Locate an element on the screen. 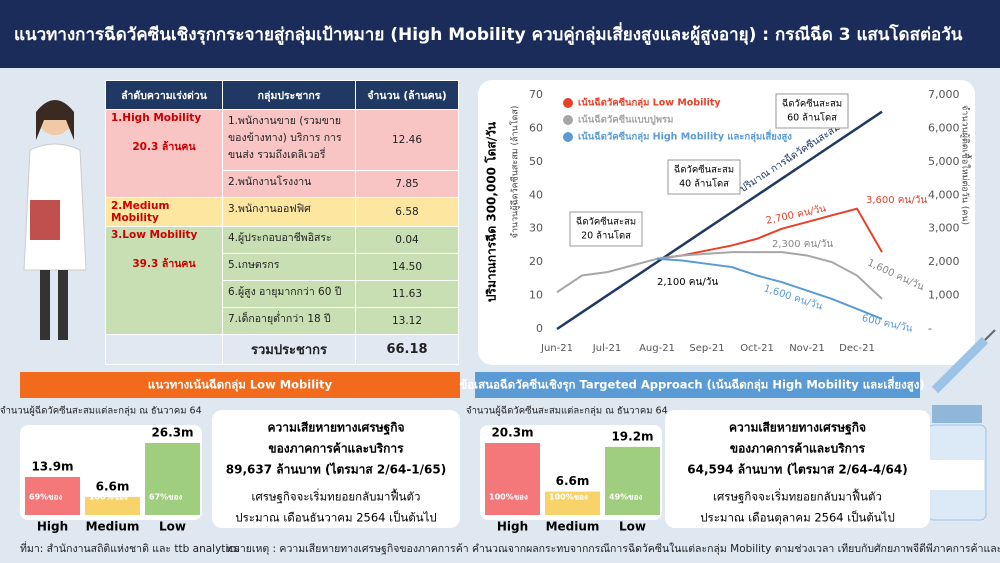 The width and height of the screenshot is (1000, 563). population: 4.ผู้ประกอบอาชีพอิสระ is located at coordinates (289, 240).